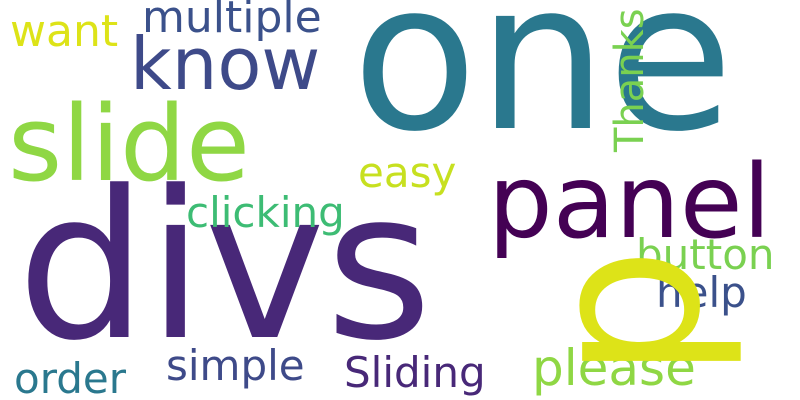 Image resolution: width=800 pixels, height=400 pixels. I want to click on word-slide: slide, so click(129, 144).